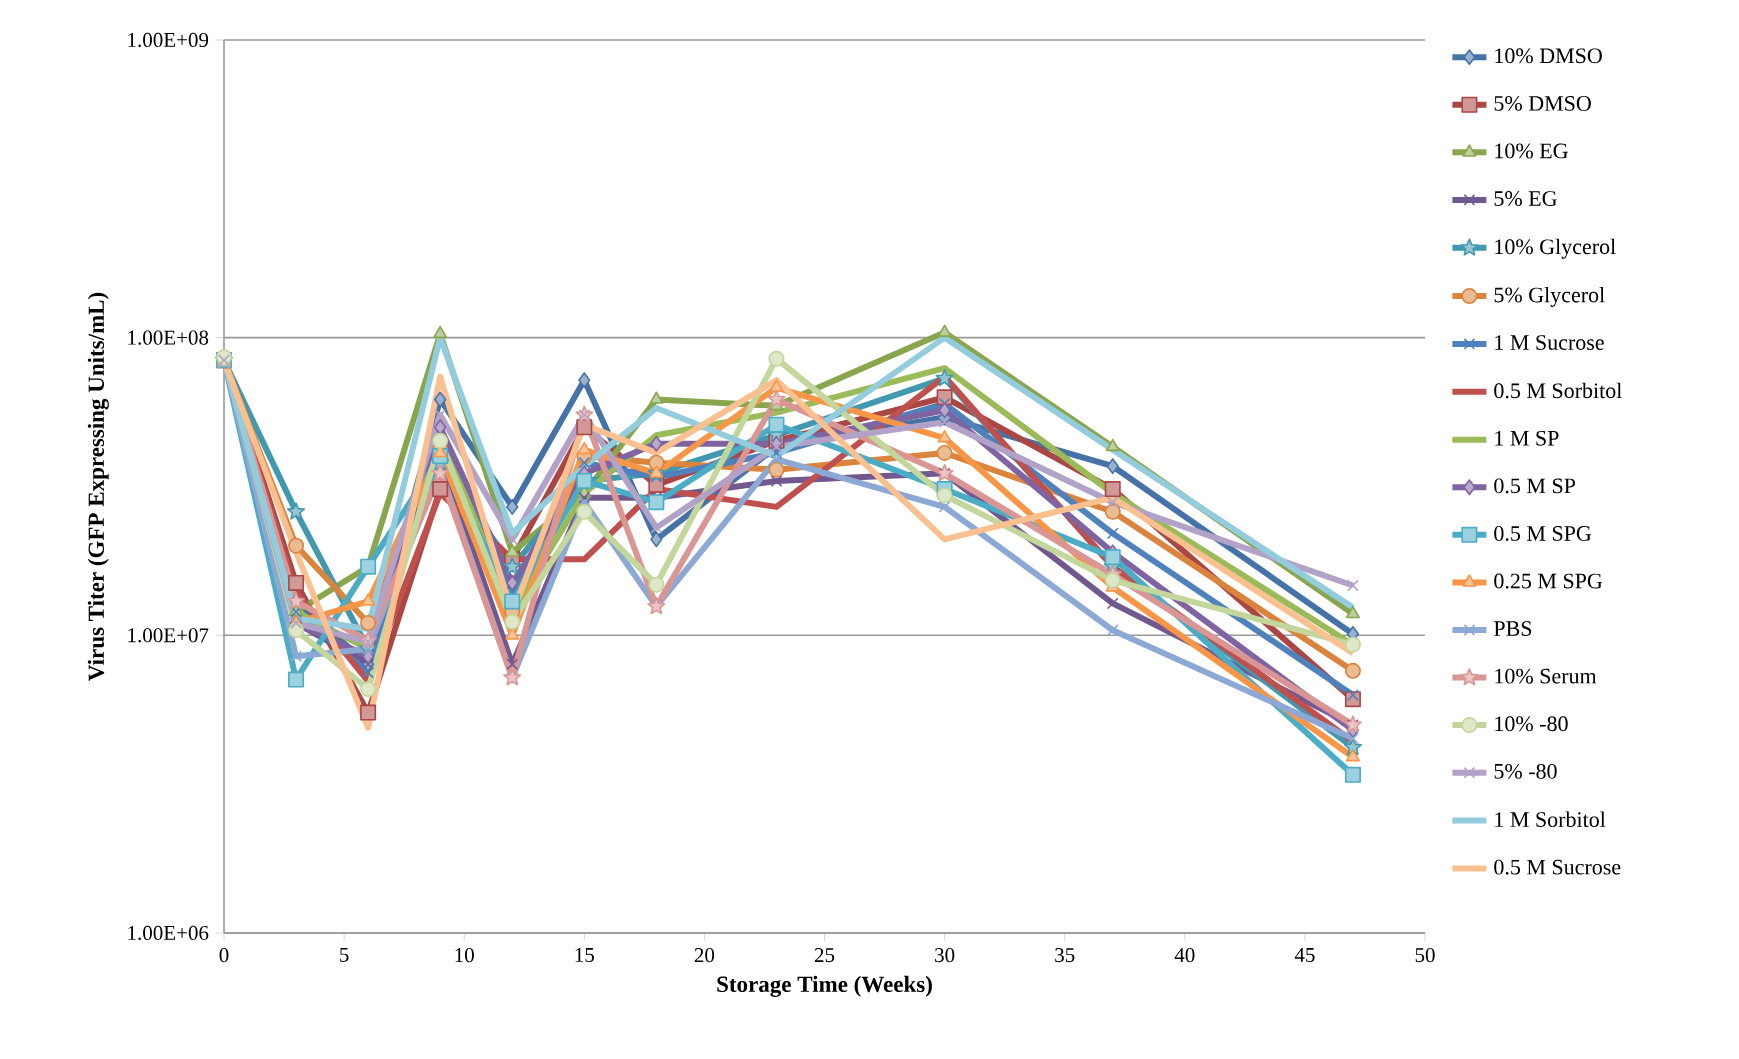  Describe the element at coordinates (1546, 676) in the screenshot. I see `legend-label: 10% Serum` at that location.